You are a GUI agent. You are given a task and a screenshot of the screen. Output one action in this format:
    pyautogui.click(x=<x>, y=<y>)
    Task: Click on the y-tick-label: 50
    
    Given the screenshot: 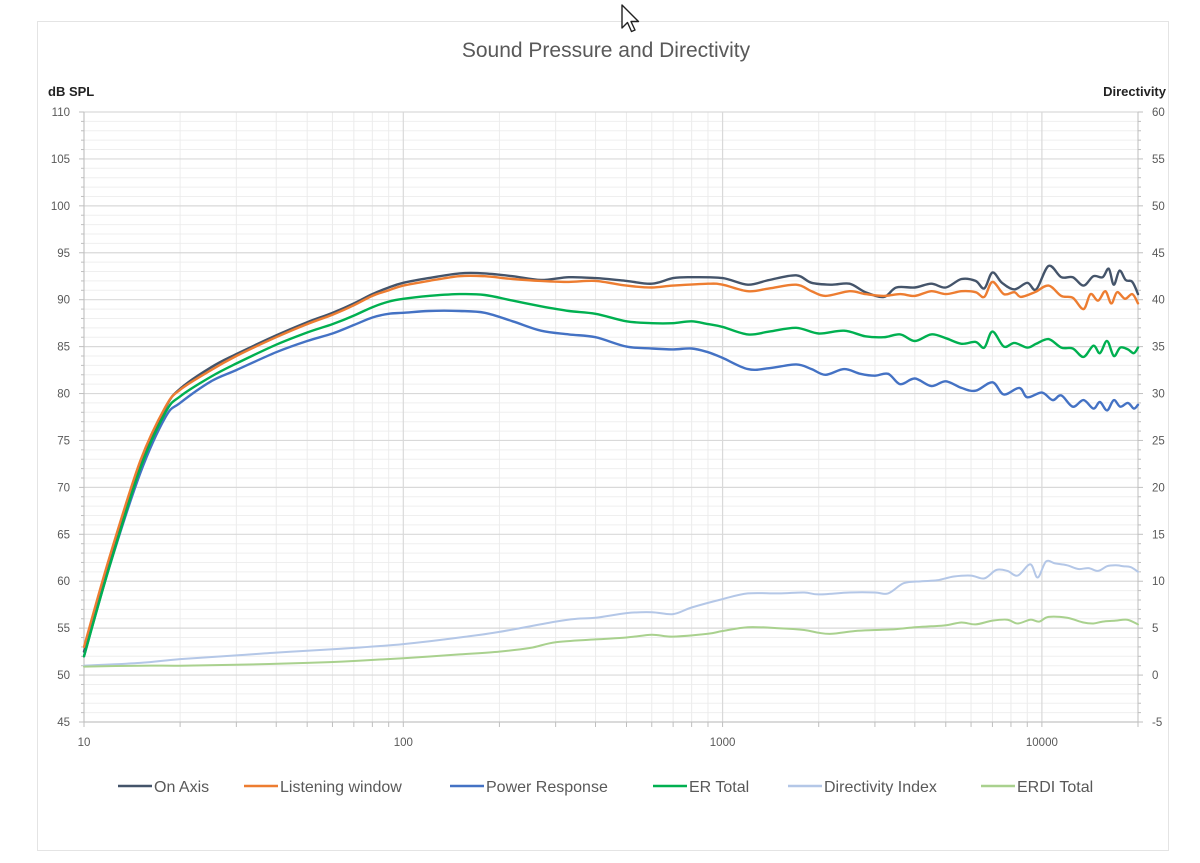 What is the action you would take?
    pyautogui.click(x=63, y=676)
    